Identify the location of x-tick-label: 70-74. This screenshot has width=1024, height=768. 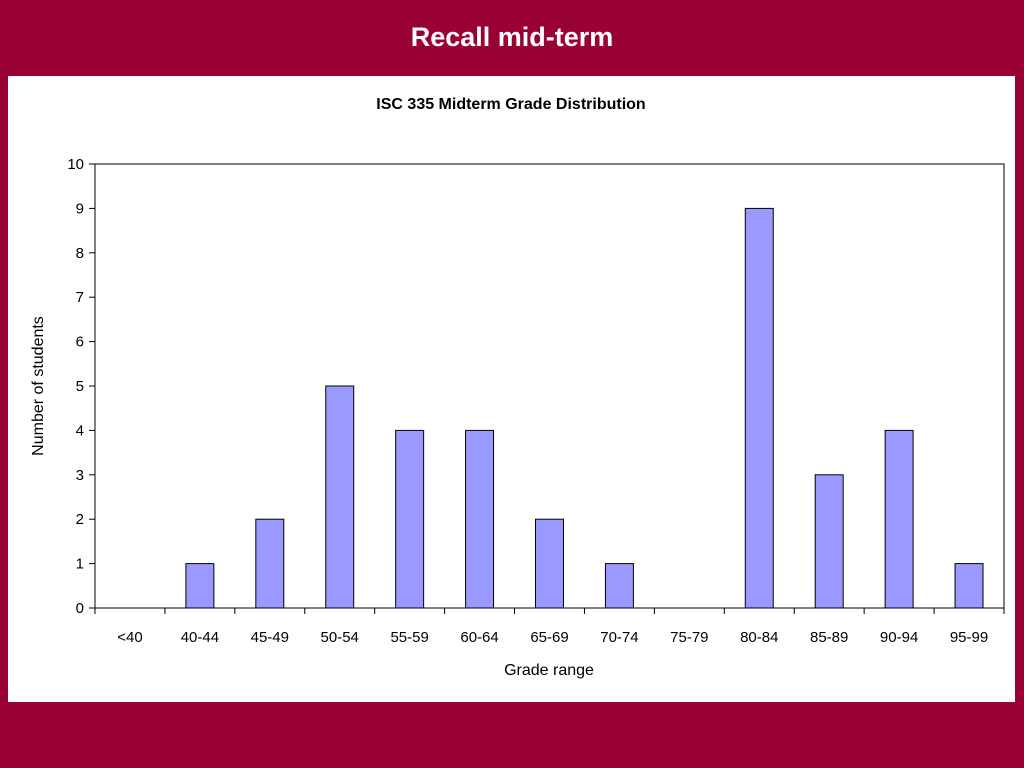
(619, 637).